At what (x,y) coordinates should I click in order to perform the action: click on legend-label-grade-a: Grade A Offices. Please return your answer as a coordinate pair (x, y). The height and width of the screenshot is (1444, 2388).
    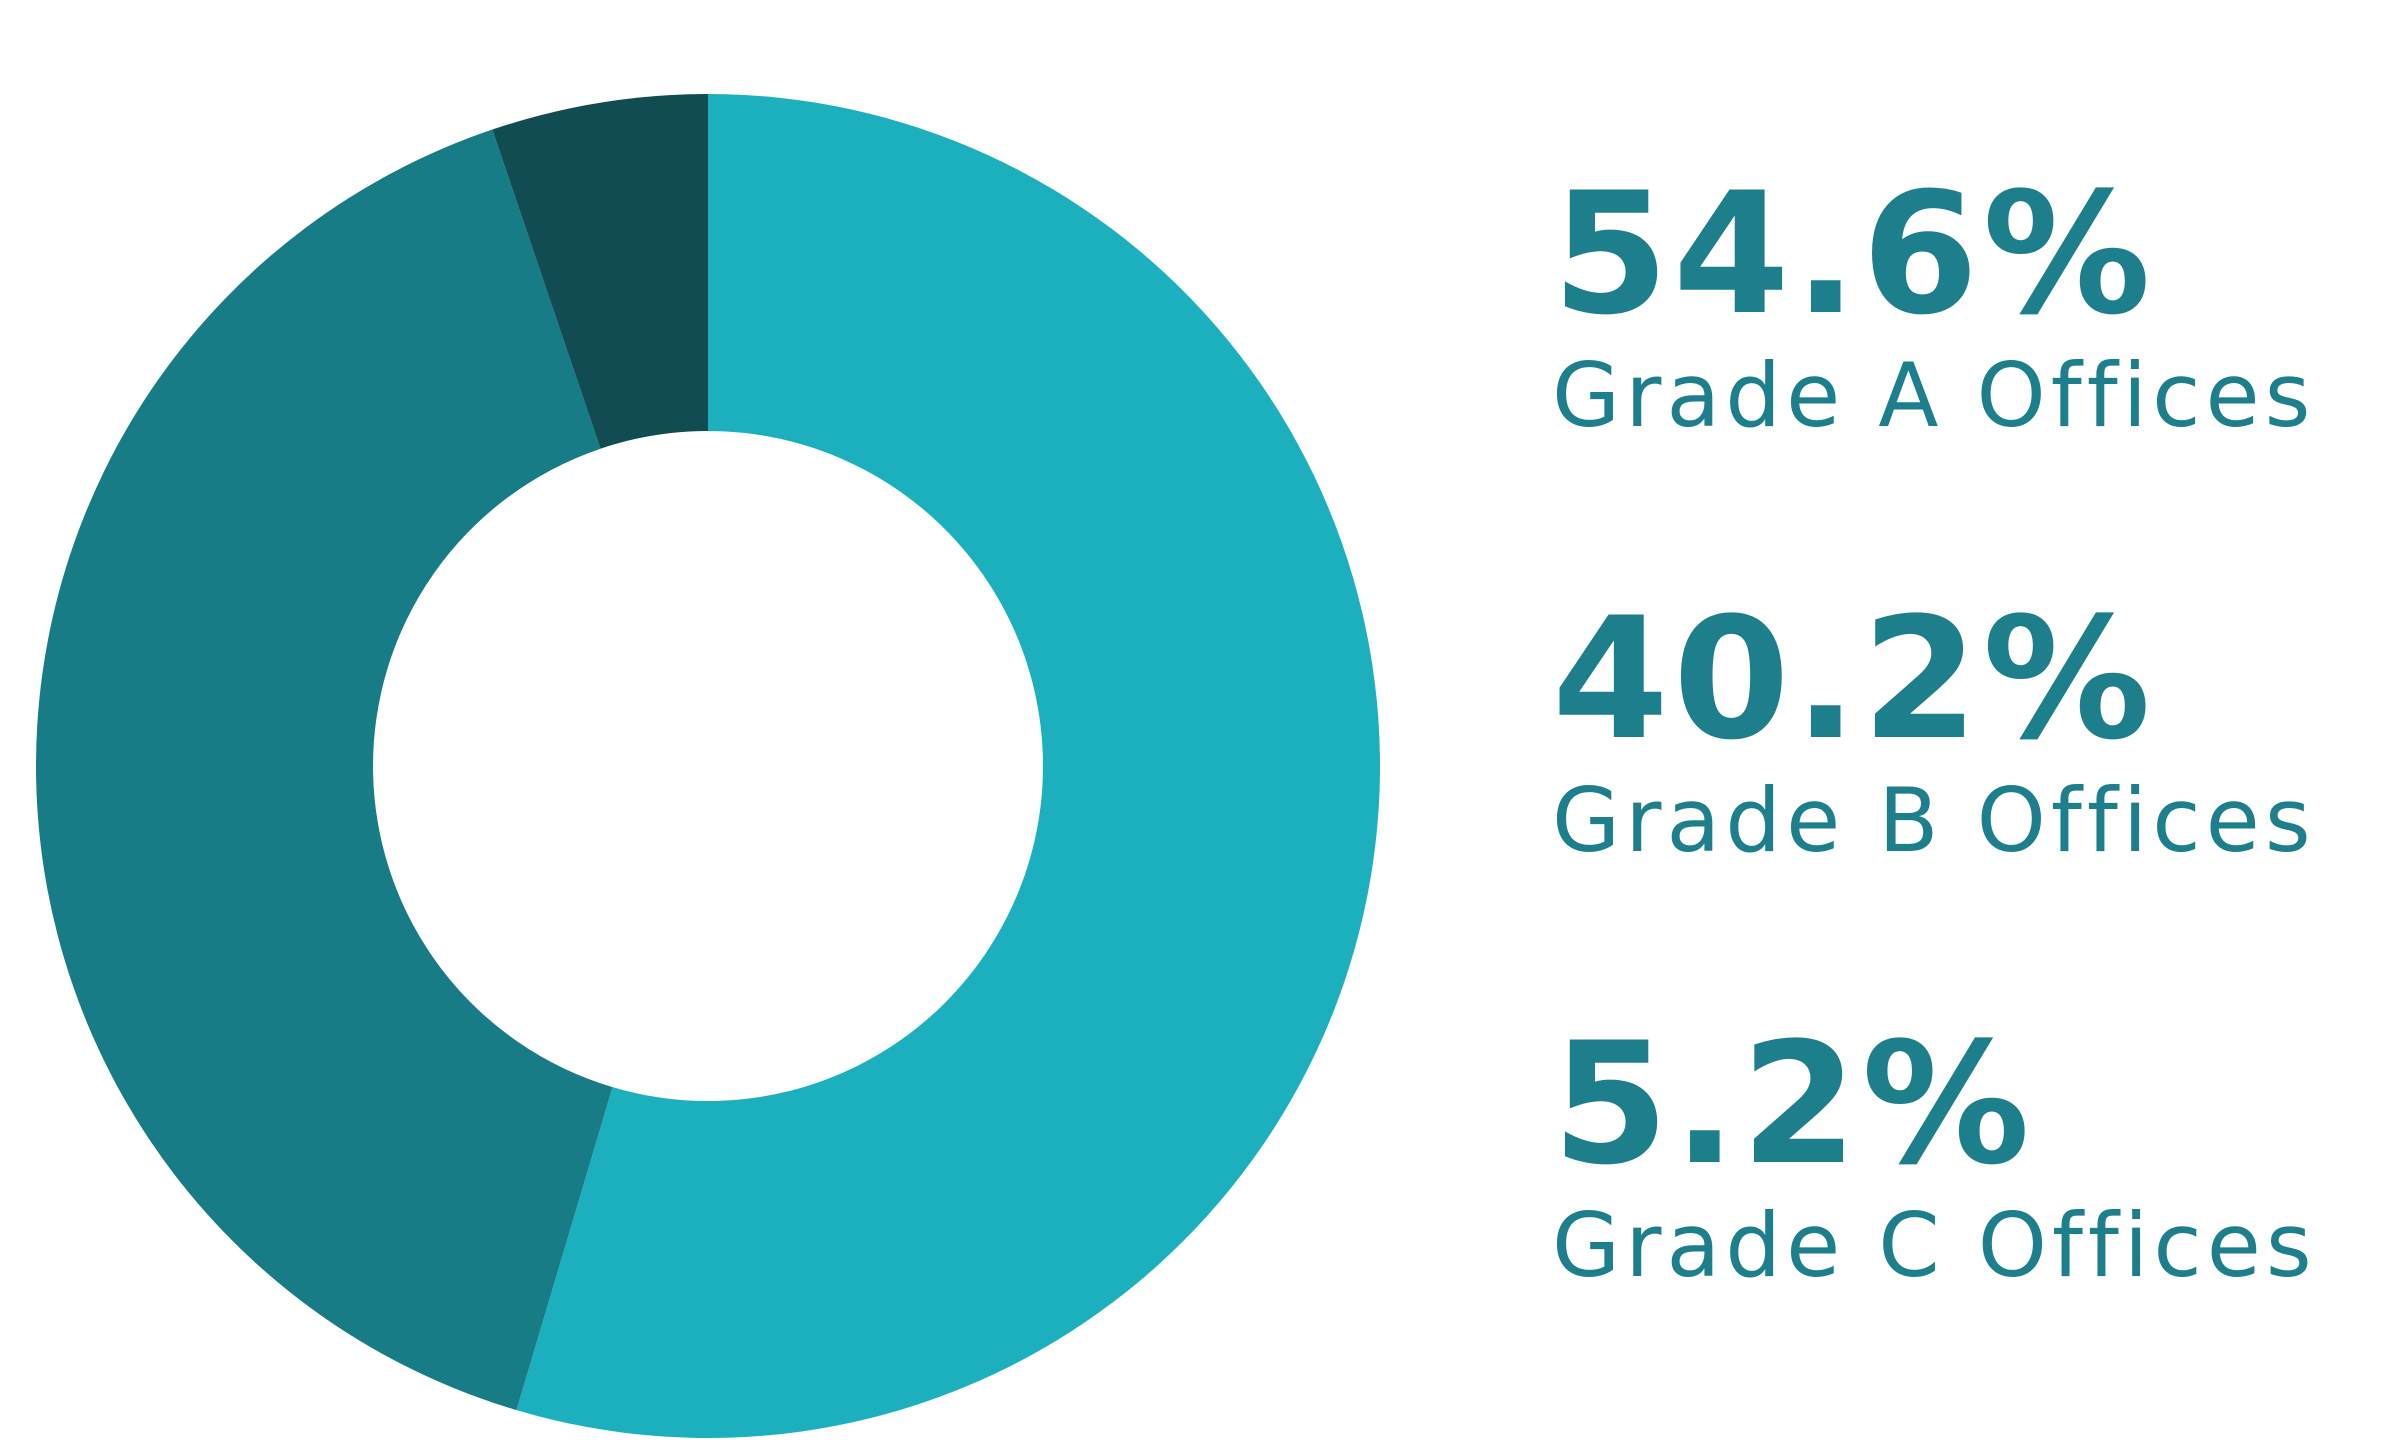
    Looking at the image, I should click on (1934, 395).